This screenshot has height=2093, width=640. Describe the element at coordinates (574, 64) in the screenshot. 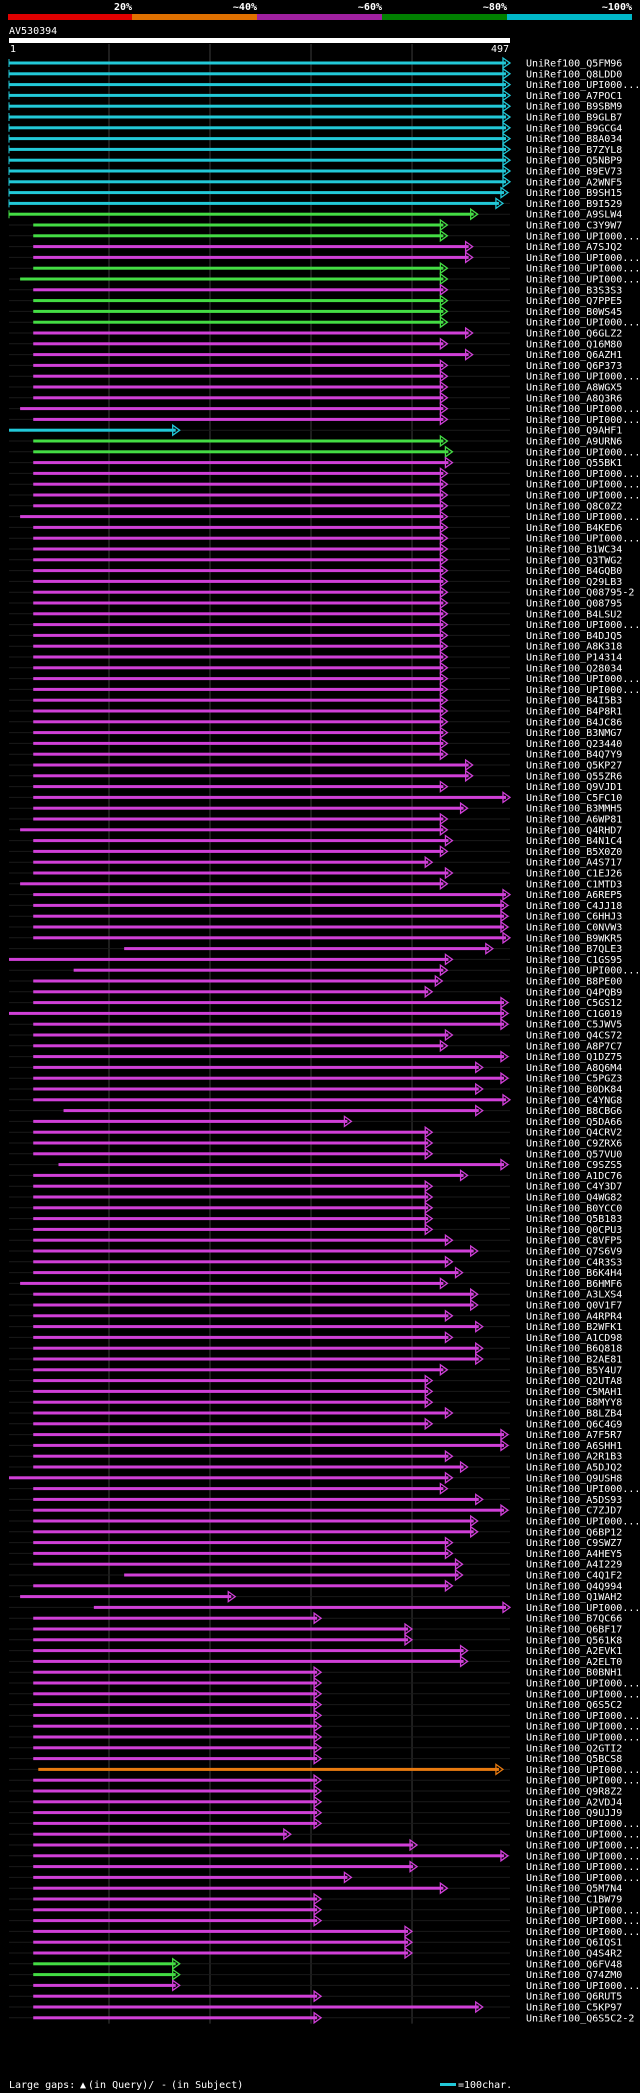

I see `hit-label: UniRef100_Q5FM96` at that location.